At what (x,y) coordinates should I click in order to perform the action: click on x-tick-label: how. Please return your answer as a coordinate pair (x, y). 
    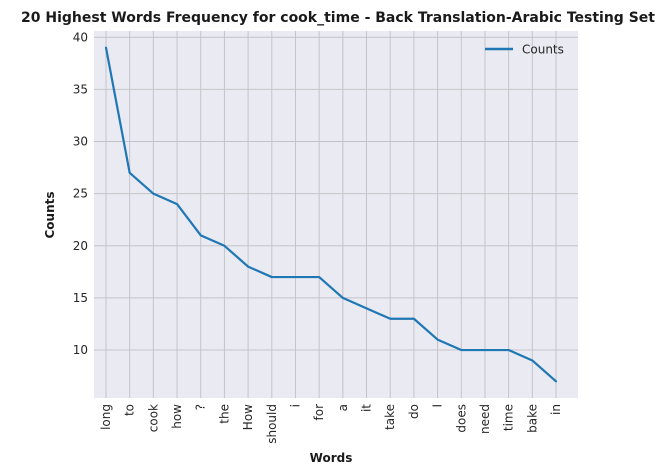
    Looking at the image, I should click on (177, 416).